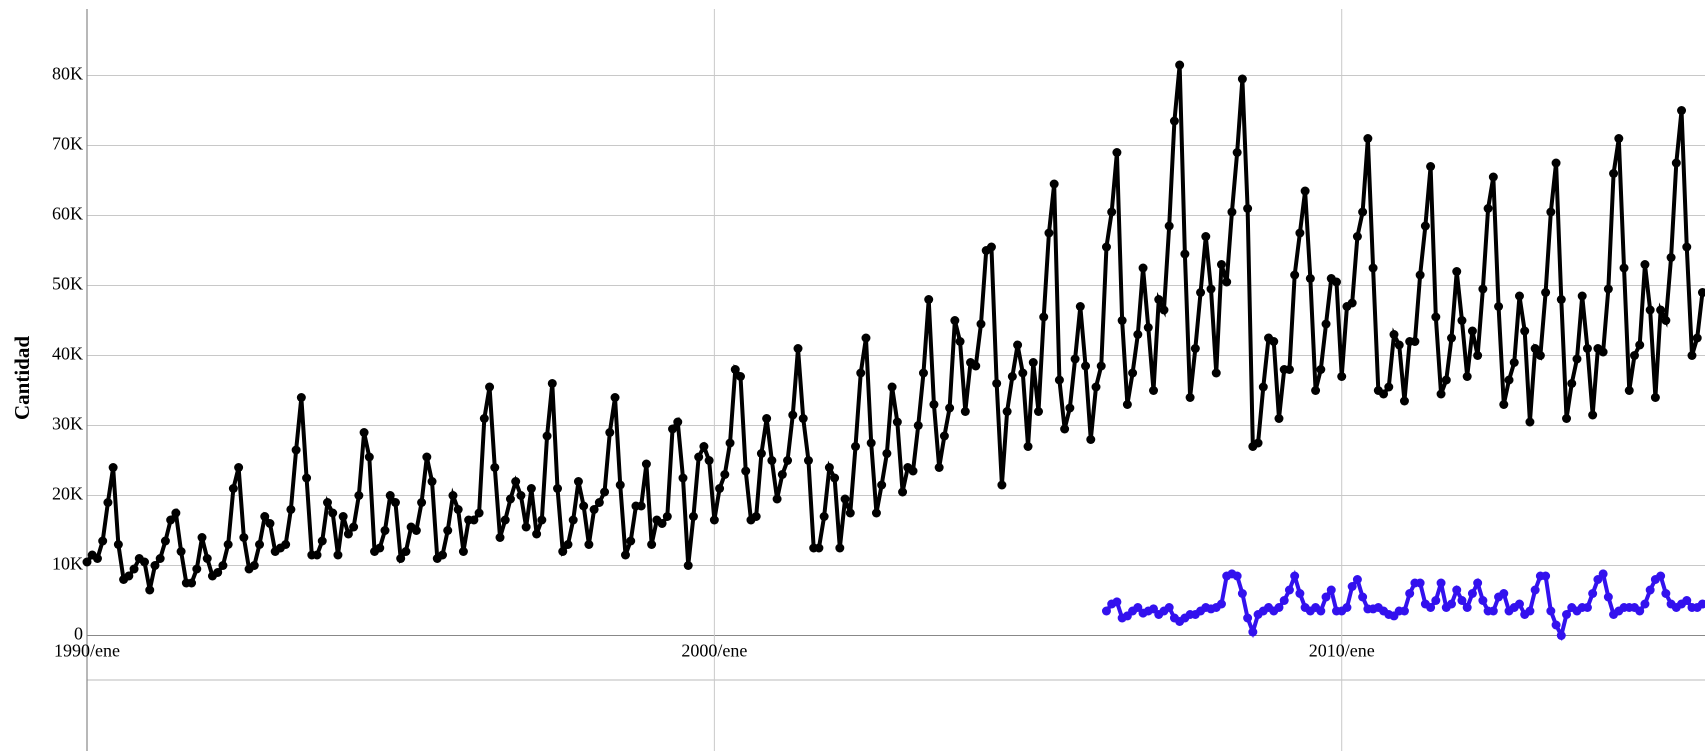  Describe the element at coordinates (67, 144) in the screenshot. I see `y-tick-label: 70K` at that location.